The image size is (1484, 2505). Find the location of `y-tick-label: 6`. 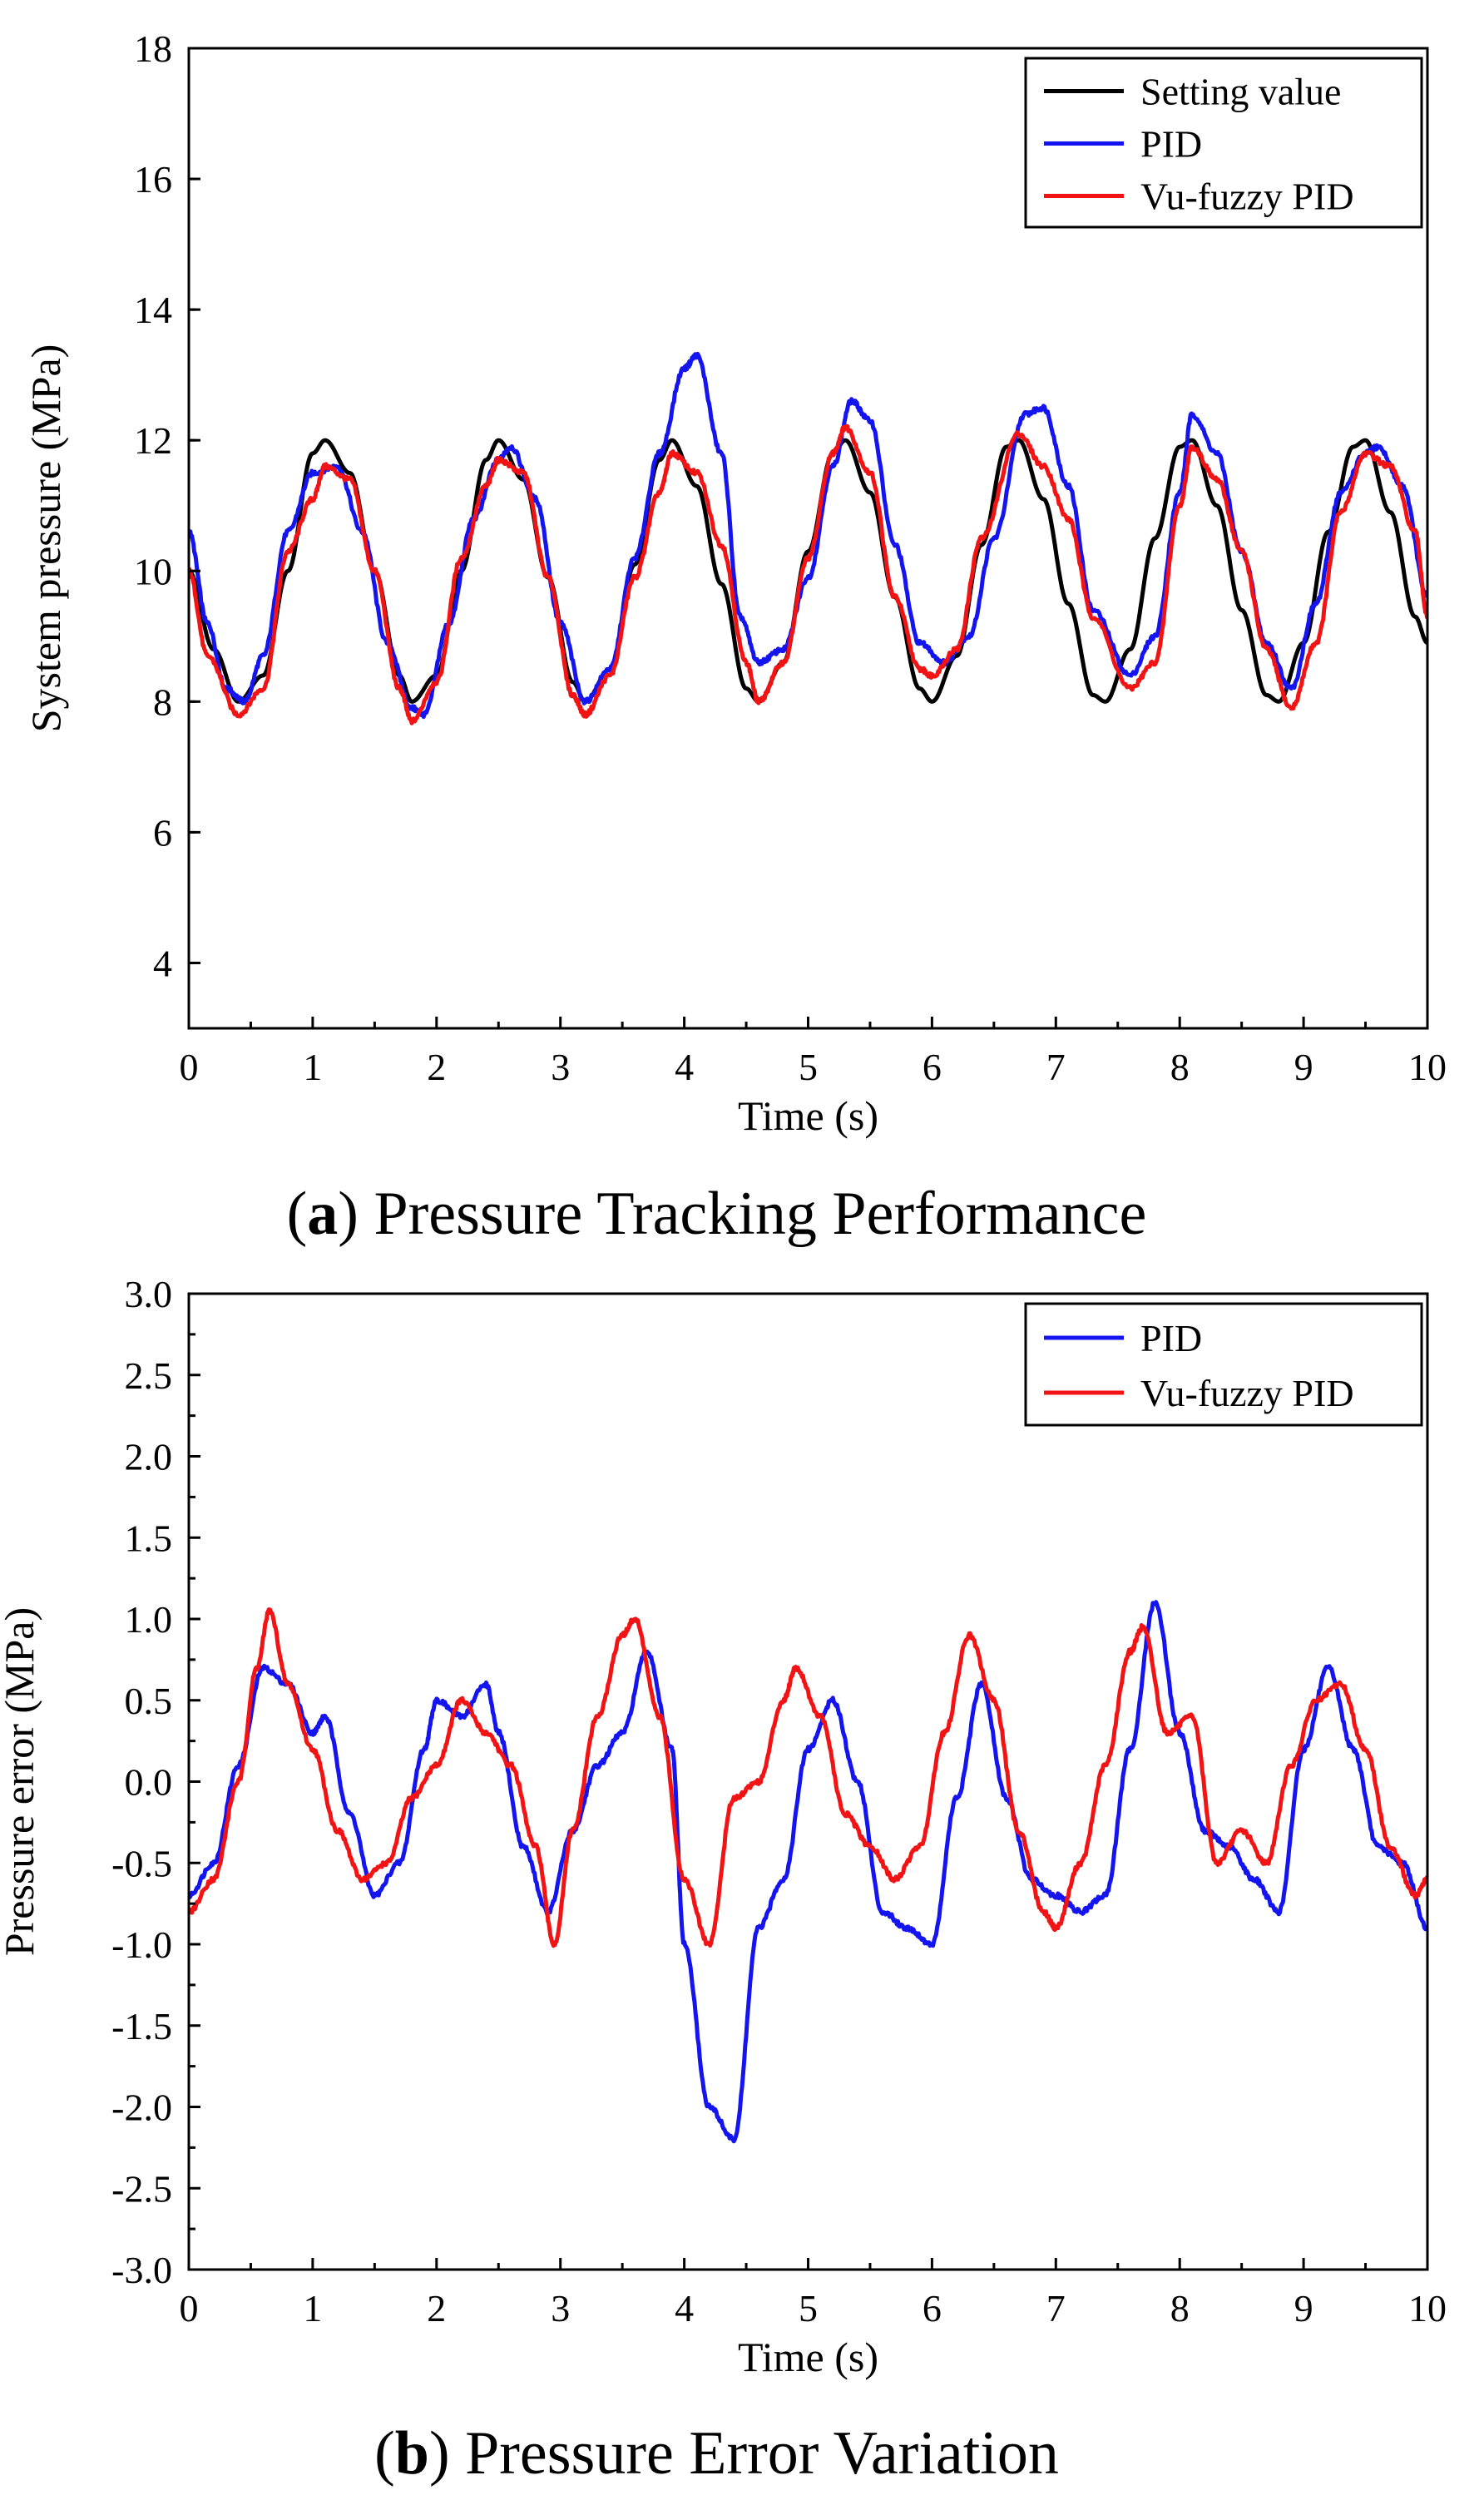

y-tick-label: 6 is located at coordinates (162, 832).